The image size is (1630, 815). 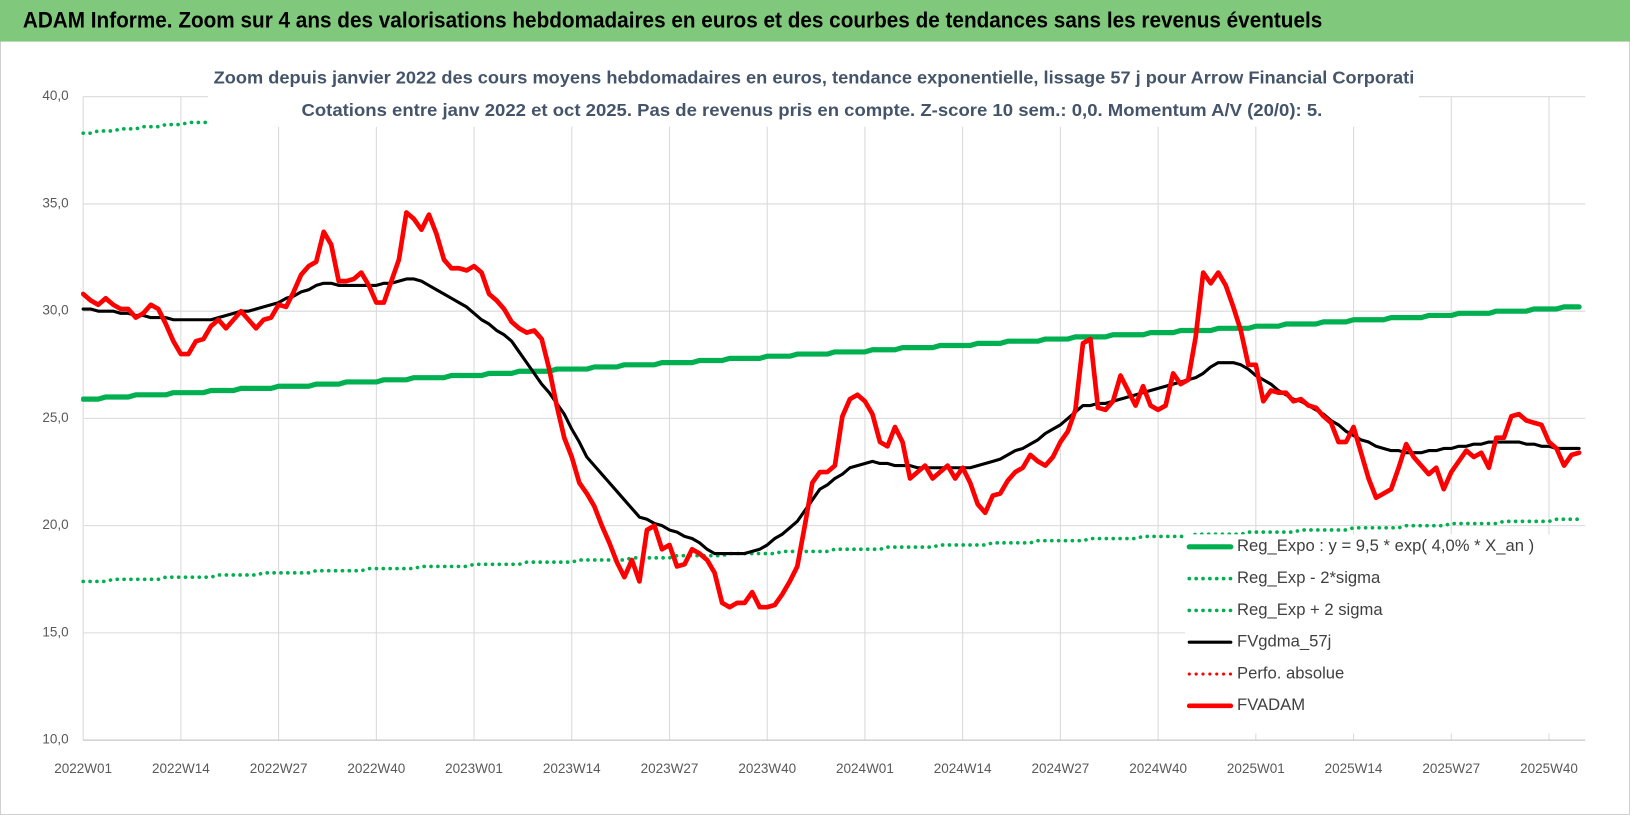 What do you see at coordinates (55, 524) in the screenshot?
I see `y-tick-label: 20,0` at bounding box center [55, 524].